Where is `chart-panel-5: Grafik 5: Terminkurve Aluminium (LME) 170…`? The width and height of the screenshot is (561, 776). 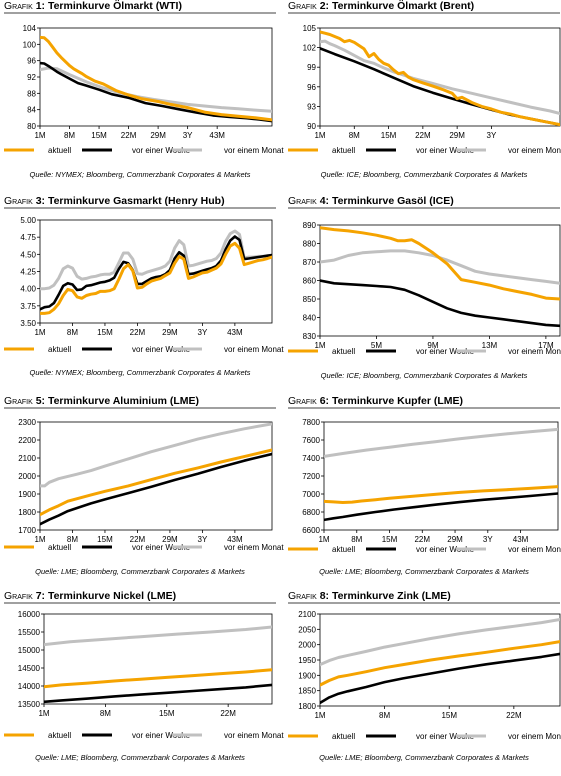
chart-panel-5: Grafik 5: Terminkurve Aluminium (LME) 170… is located at coordinates (144, 488).